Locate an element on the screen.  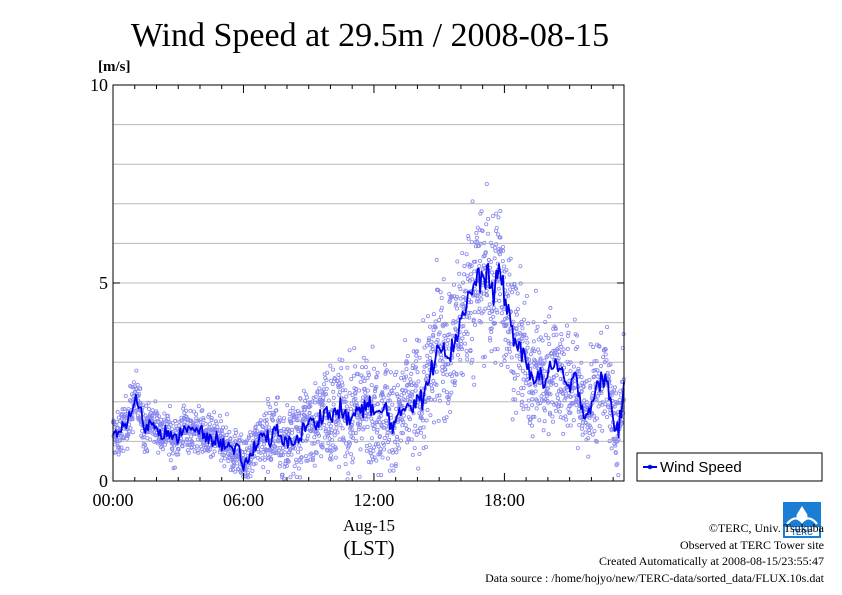
y-tick-label: 0 is located at coordinates (103, 481).